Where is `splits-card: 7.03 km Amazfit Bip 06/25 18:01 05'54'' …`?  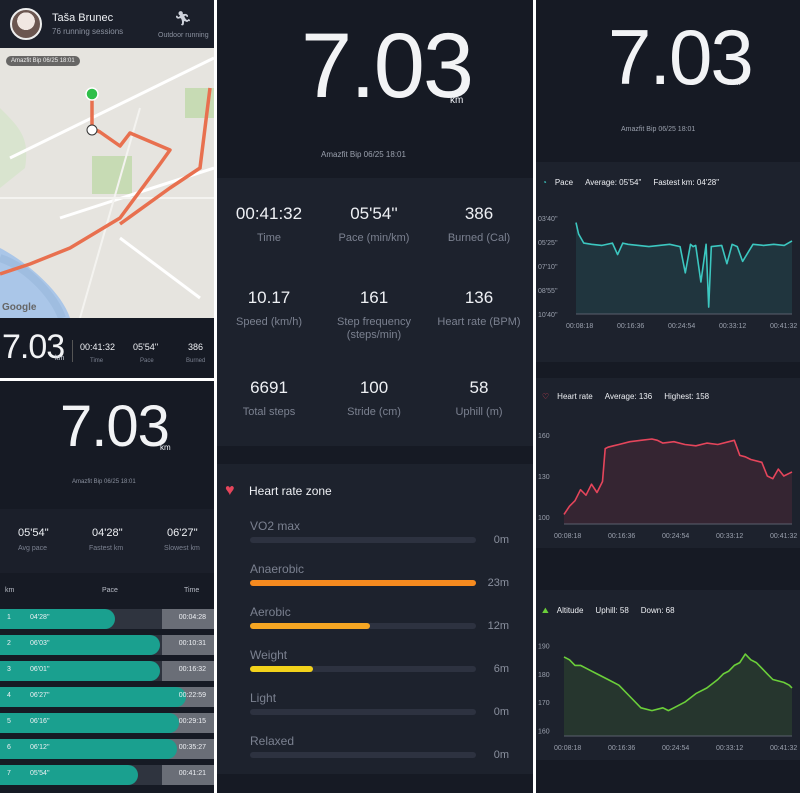 splits-card: 7.03 km Amazfit Bip 06/25 18:01 05'54'' … is located at coordinates (107, 587).